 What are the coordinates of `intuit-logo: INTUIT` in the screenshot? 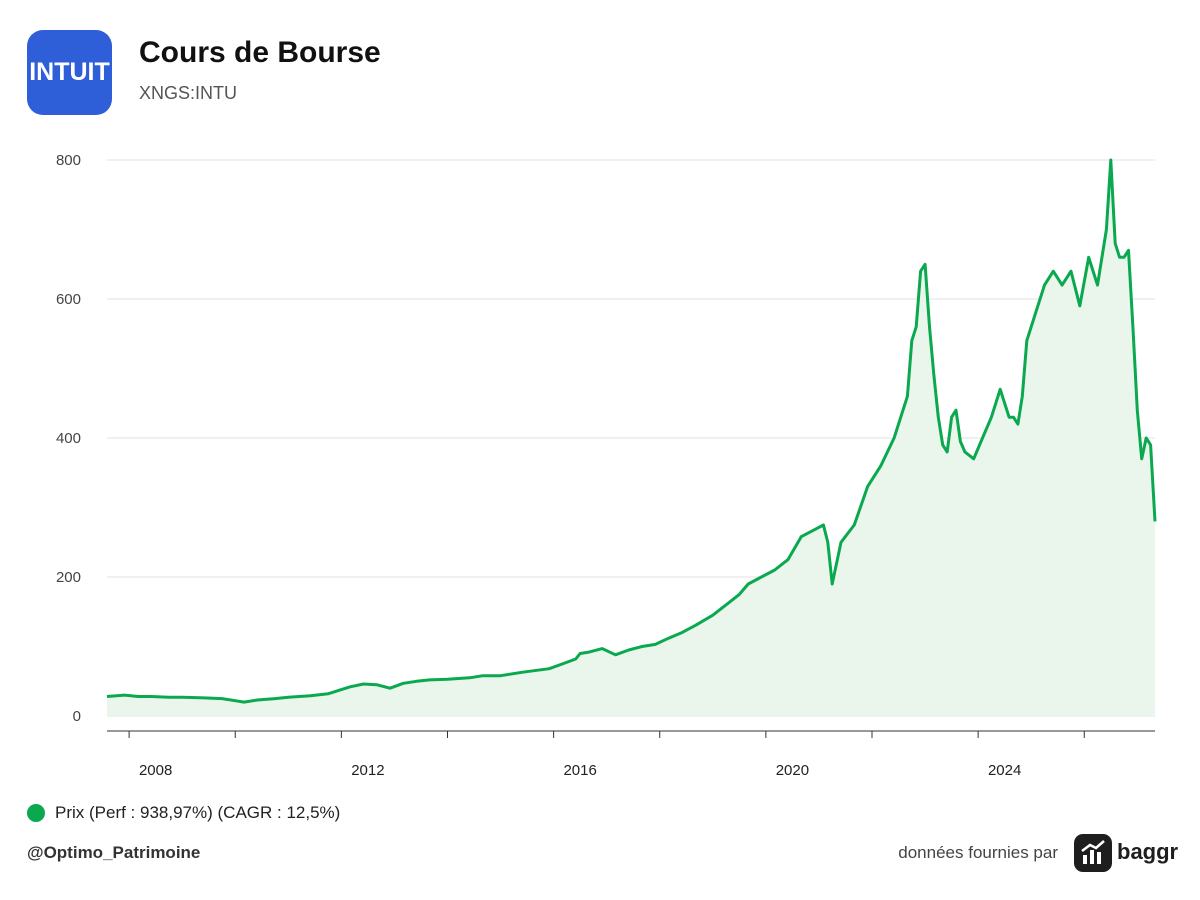 It's located at (69, 72).